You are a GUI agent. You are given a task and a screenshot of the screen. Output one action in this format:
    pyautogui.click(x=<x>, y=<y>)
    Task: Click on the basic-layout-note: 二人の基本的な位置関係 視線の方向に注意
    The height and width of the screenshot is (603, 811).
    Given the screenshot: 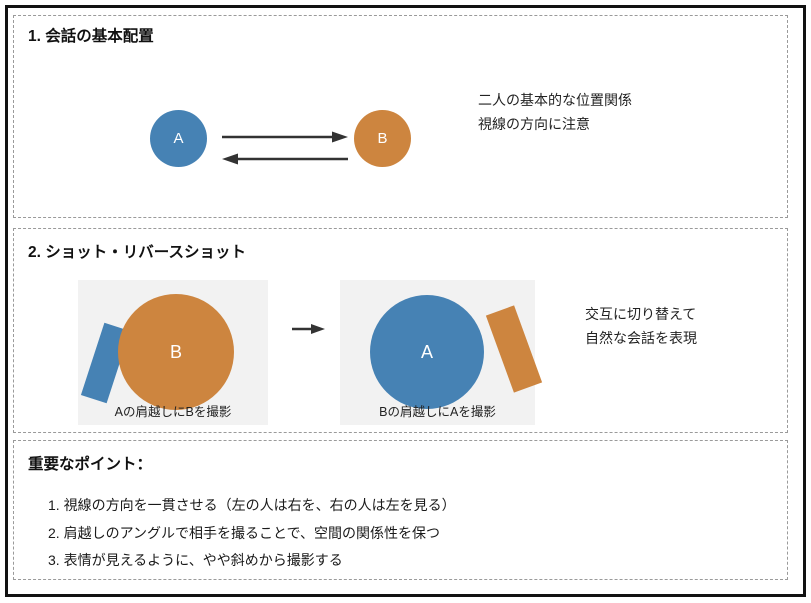 What is the action you would take?
    pyautogui.click(x=555, y=112)
    